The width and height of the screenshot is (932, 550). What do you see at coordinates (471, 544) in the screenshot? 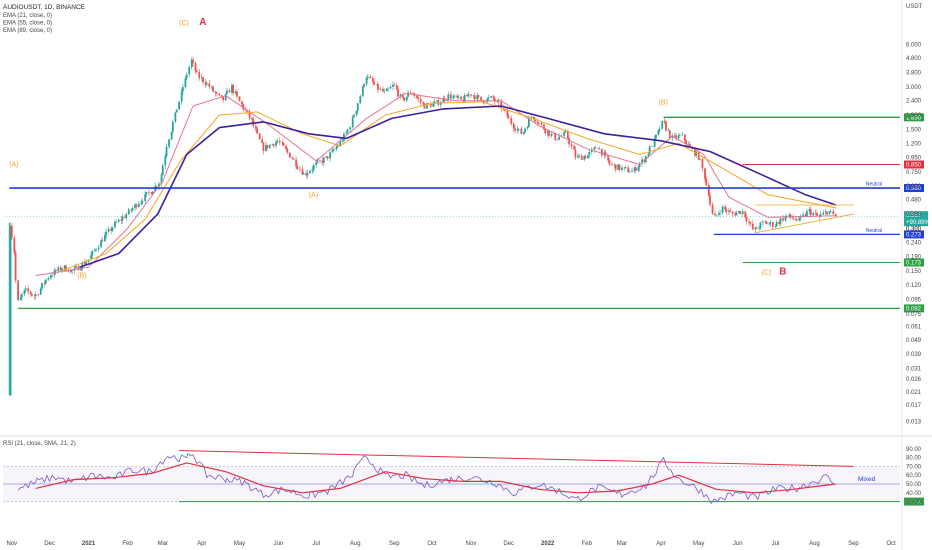
I see `x-tick-label: Nov` at bounding box center [471, 544].